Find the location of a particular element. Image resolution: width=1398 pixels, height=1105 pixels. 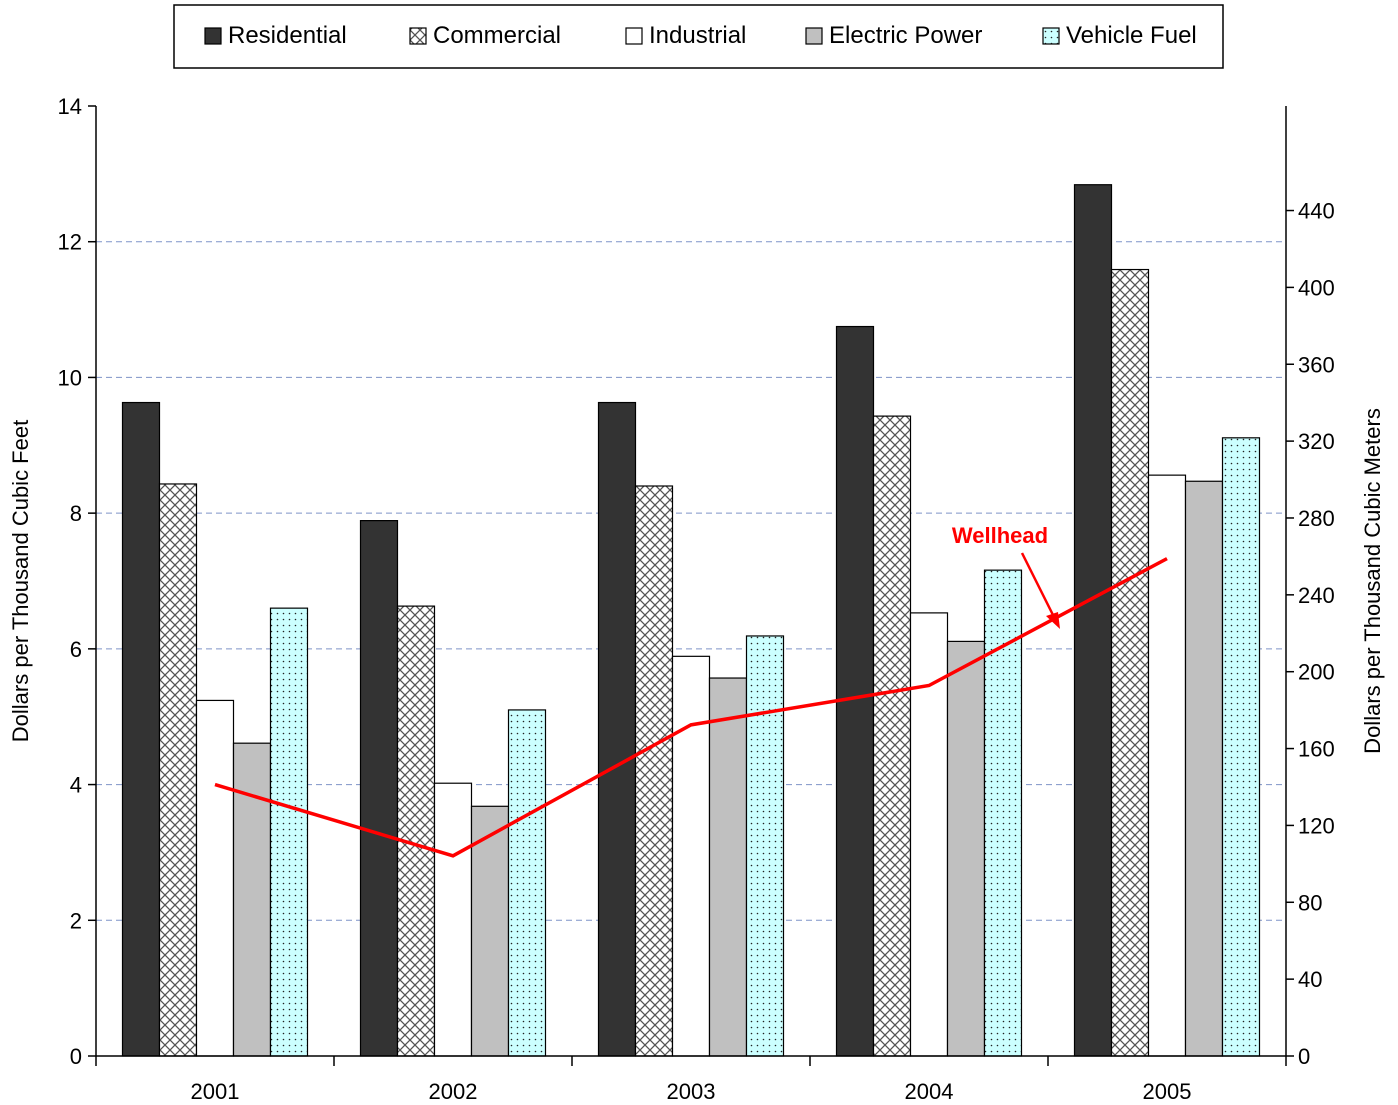

right-tick-label: 120 is located at coordinates (1316, 825).